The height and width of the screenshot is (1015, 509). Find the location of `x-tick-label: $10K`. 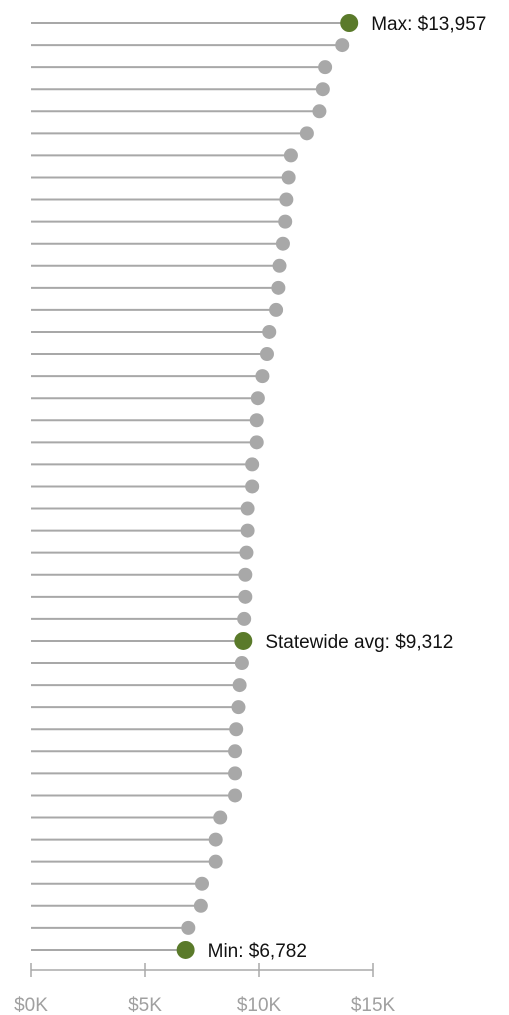

x-tick-label: $10K is located at coordinates (259, 1005).